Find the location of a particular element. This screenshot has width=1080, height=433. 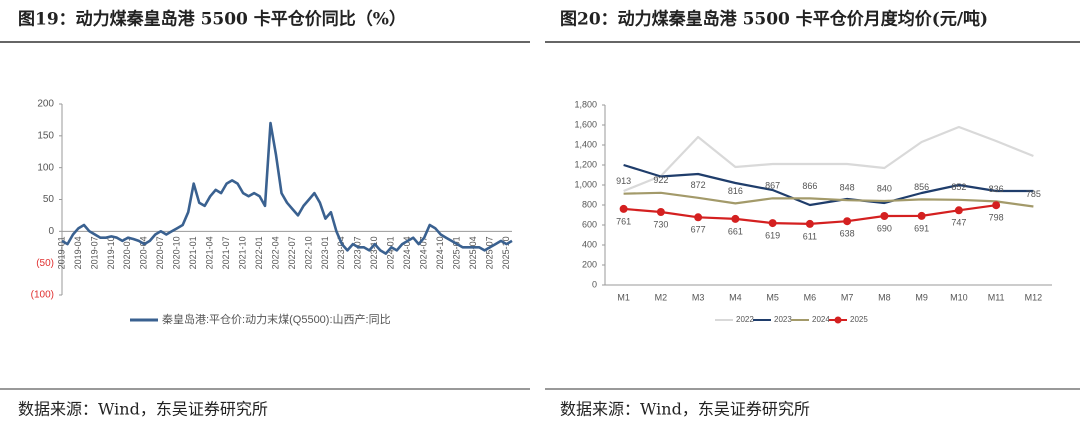

x-tick-label: M12 is located at coordinates (1034, 297).